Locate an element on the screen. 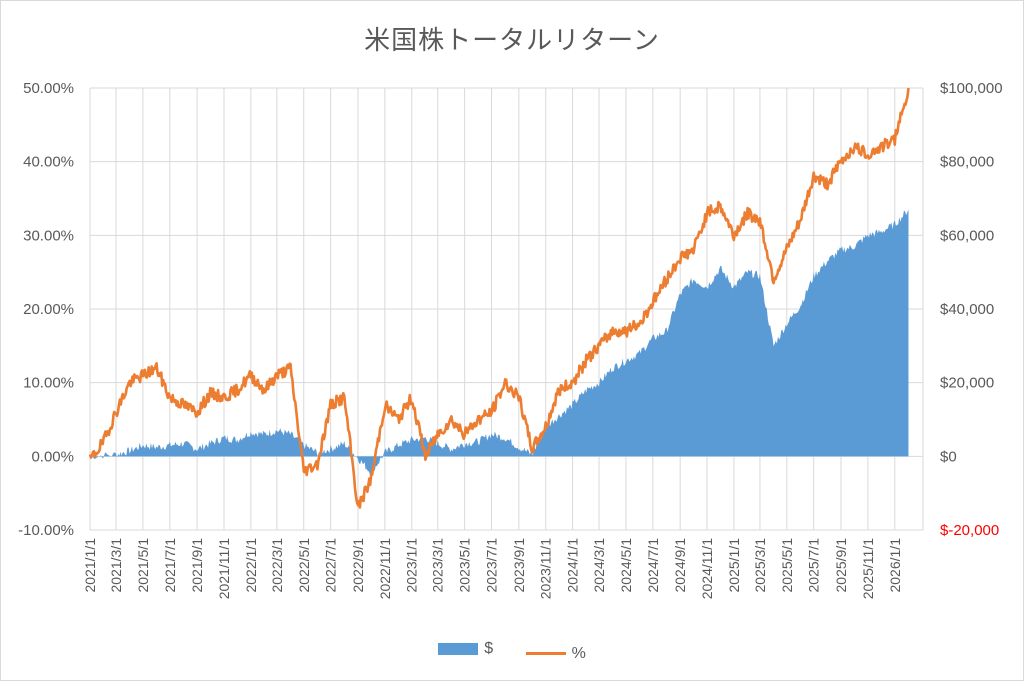 This screenshot has height=681, width=1024. y-right-tick-label: $20,000 is located at coordinates (967, 383).